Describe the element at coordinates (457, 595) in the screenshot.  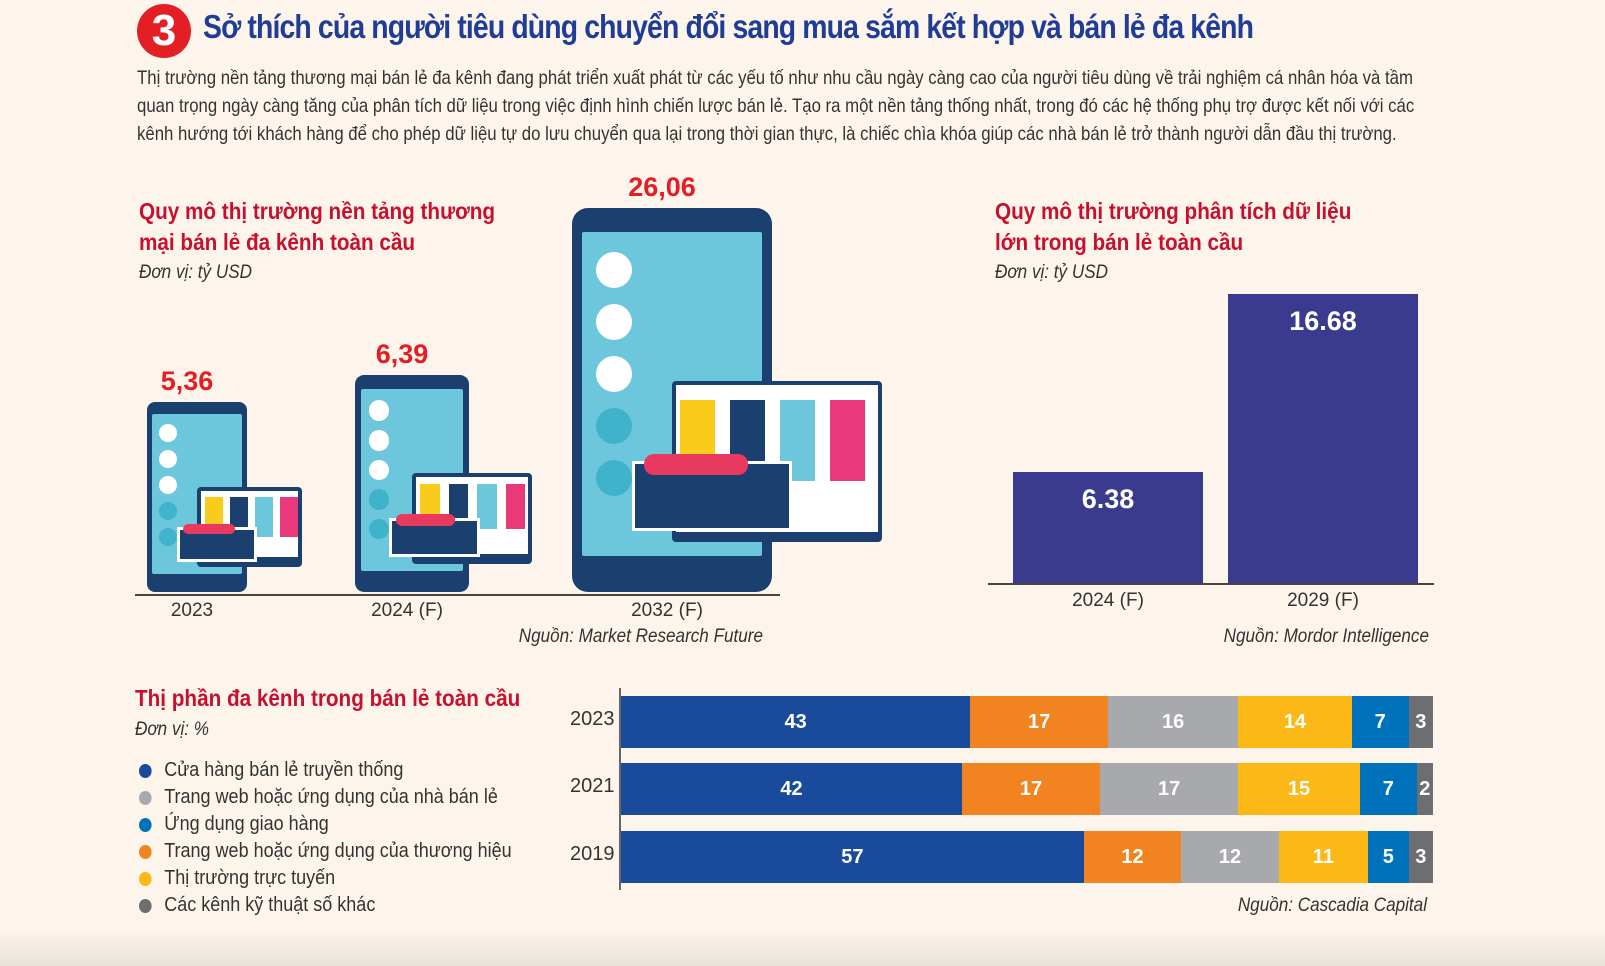
I see `chart1-baseline` at that location.